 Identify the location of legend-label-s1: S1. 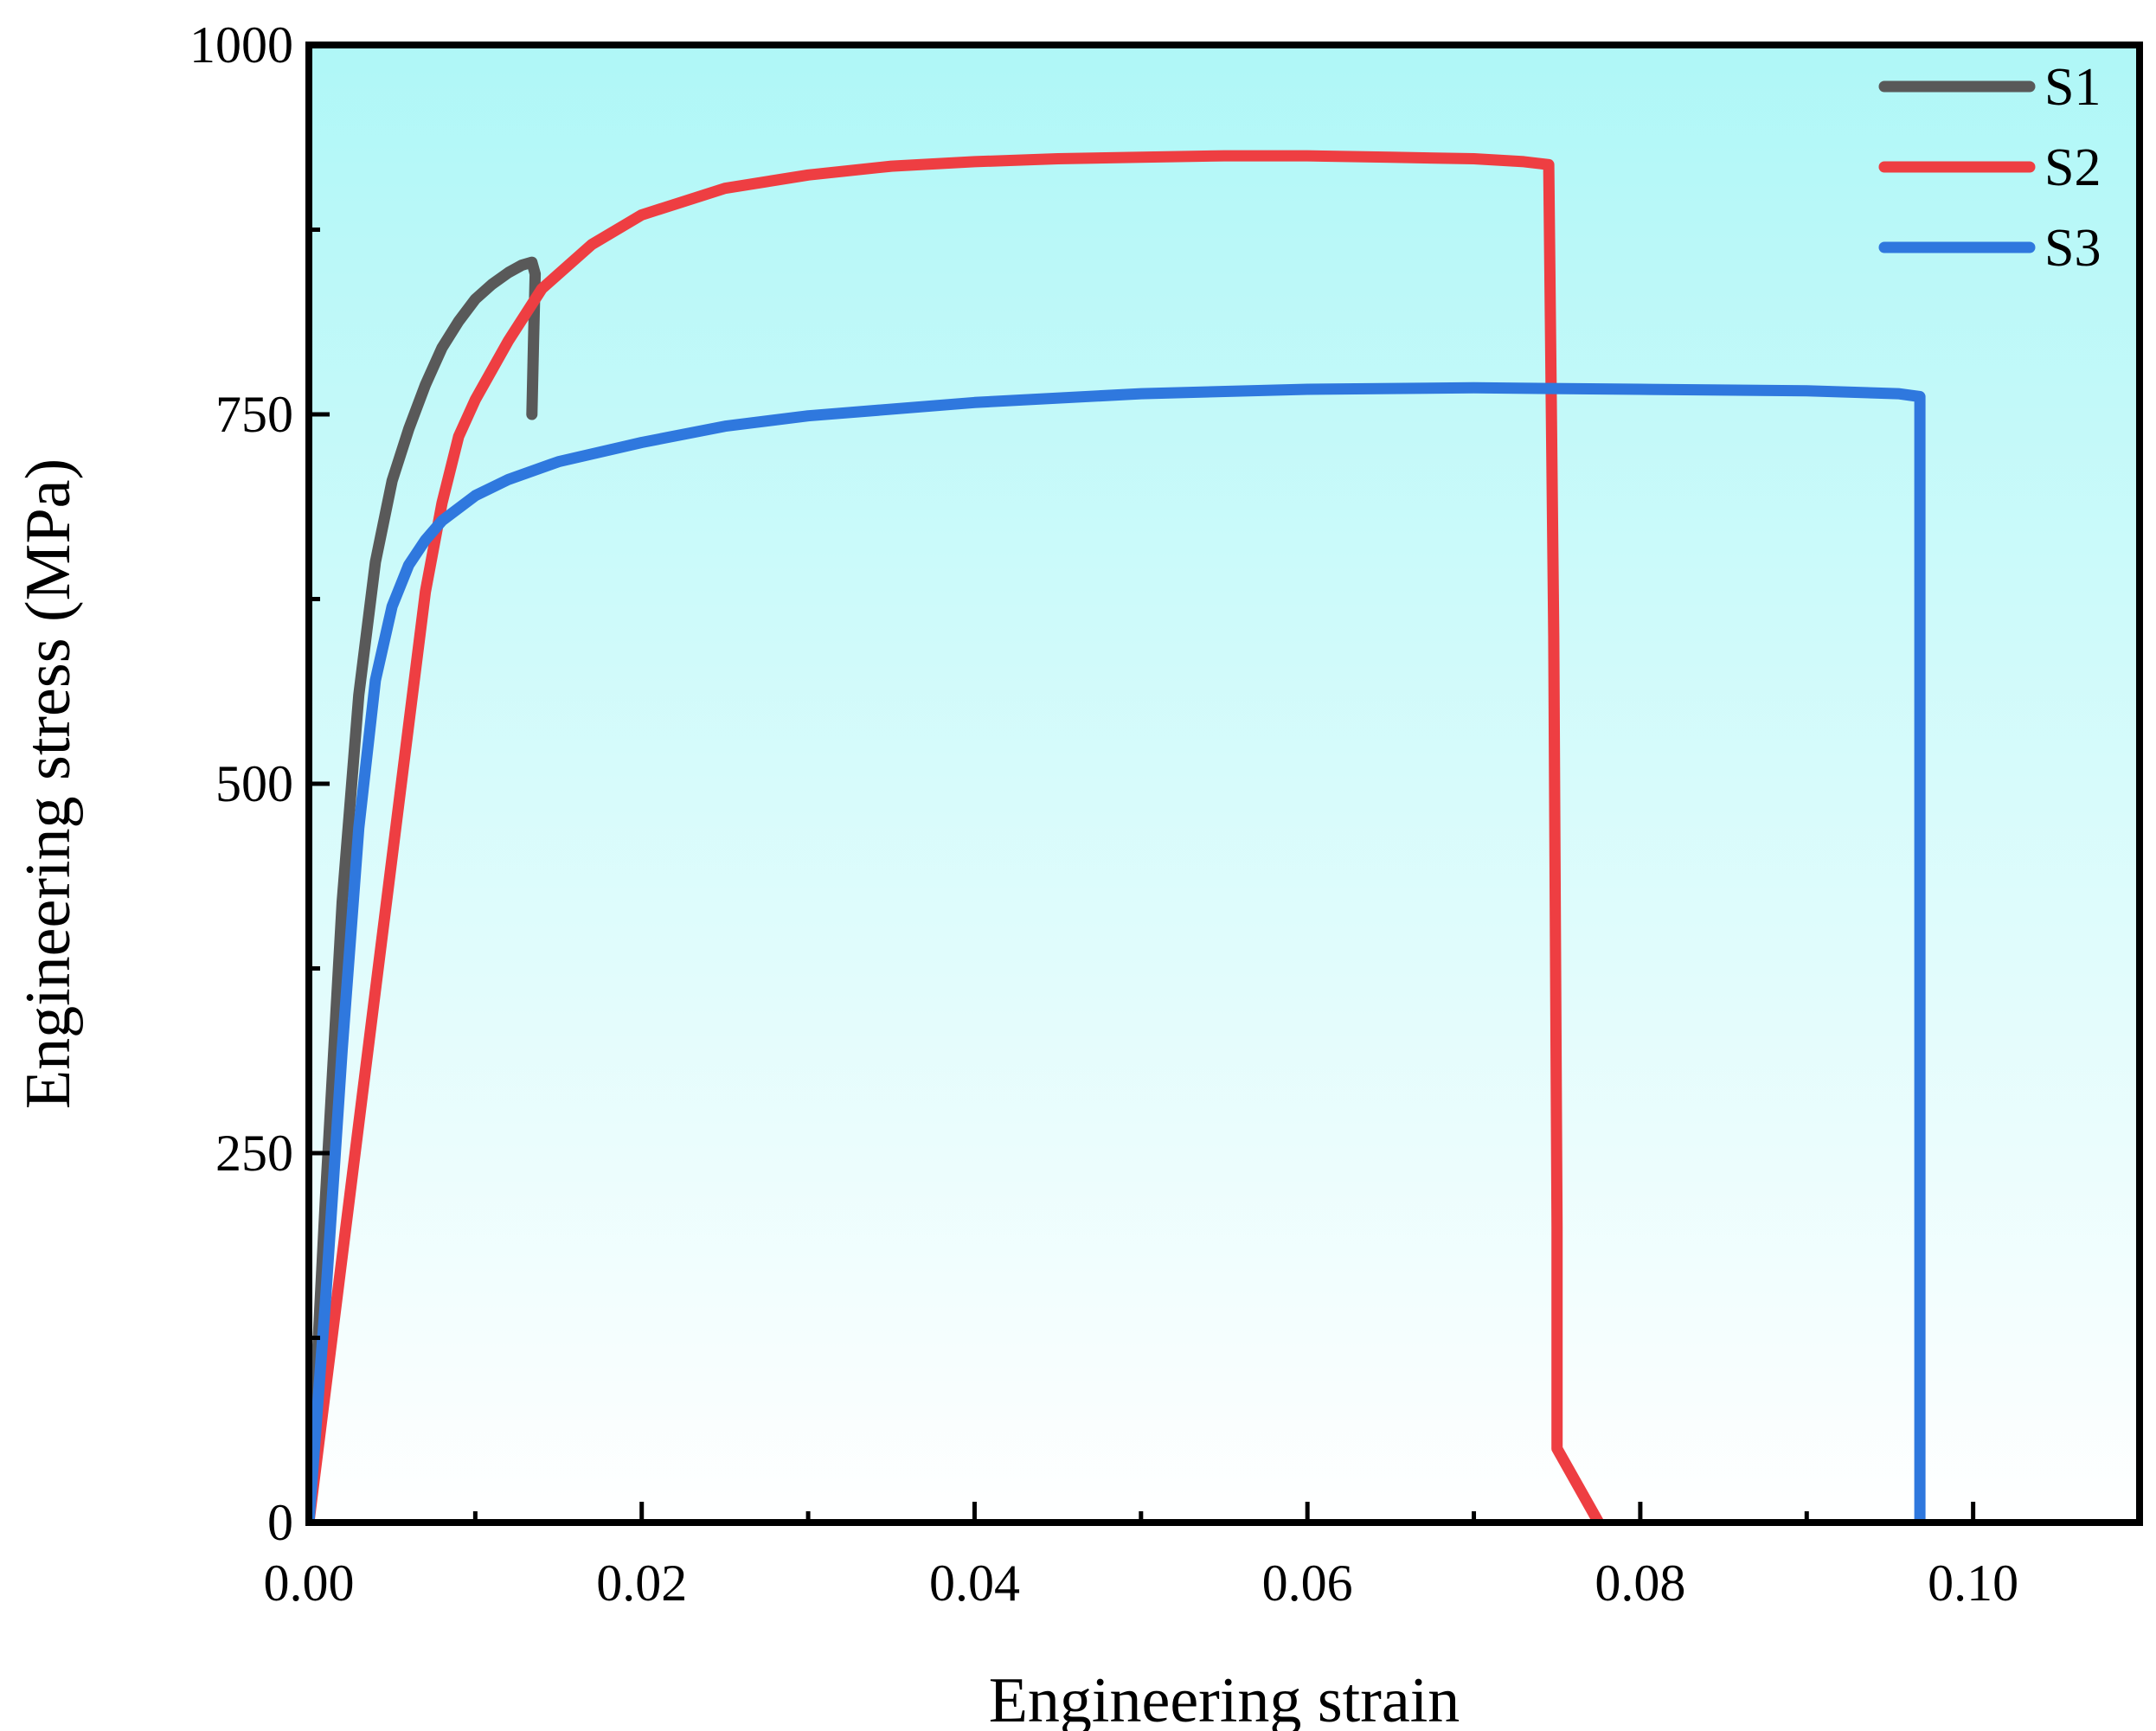
(2073, 87).